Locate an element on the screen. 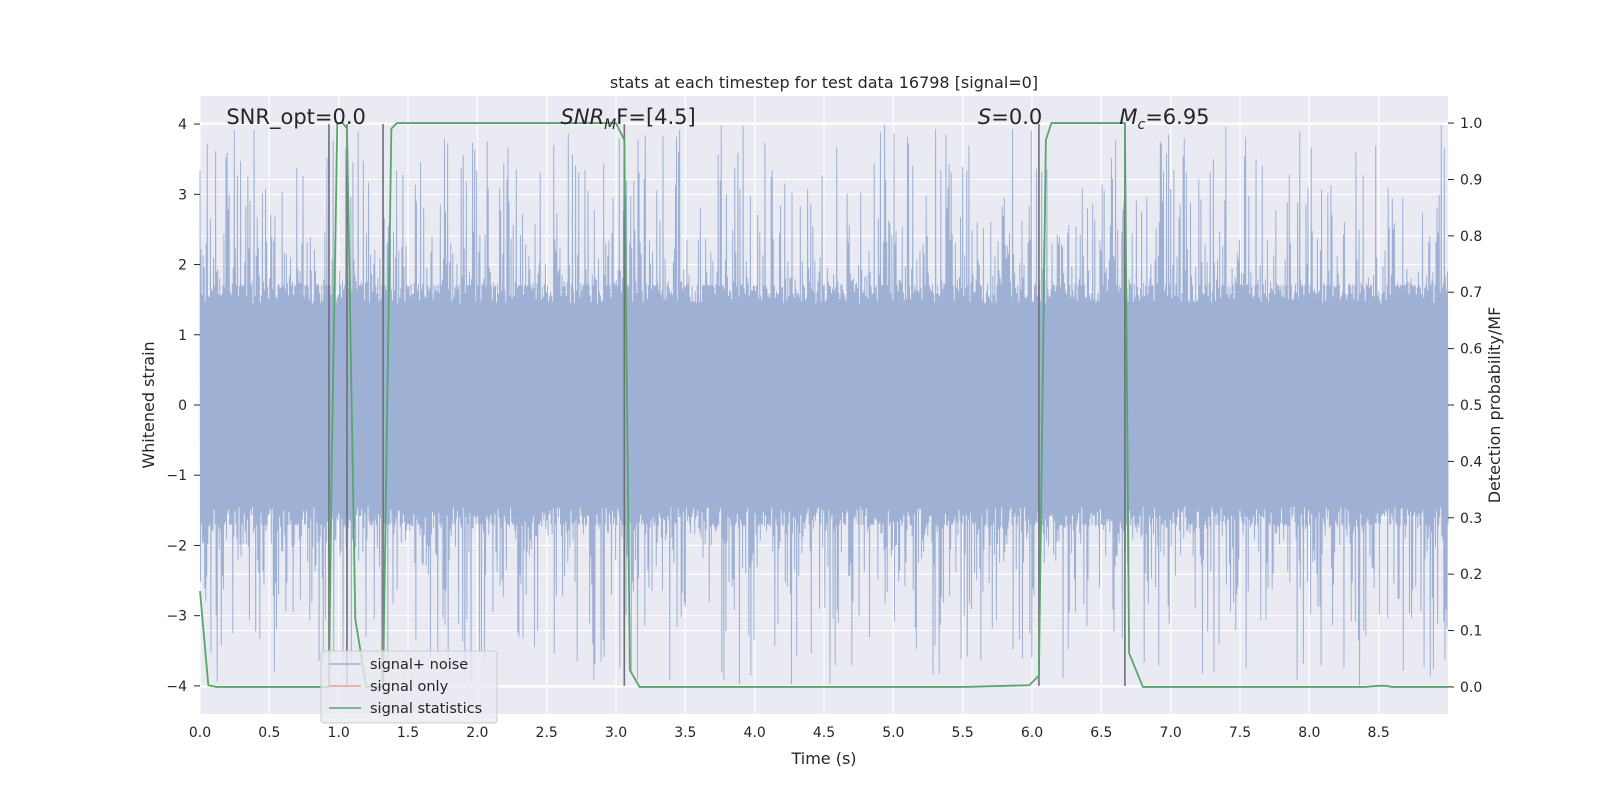  y2-tick-label: 0.2 is located at coordinates (1471, 575).